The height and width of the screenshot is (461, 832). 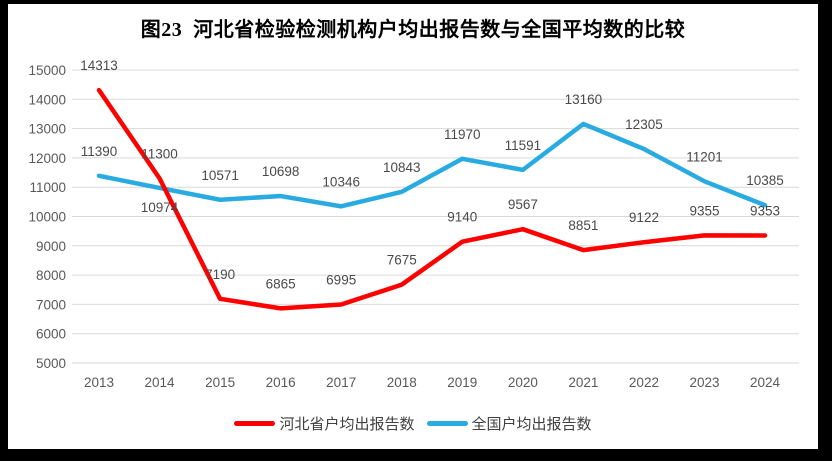 What do you see at coordinates (341, 280) in the screenshot?
I see `data-point-label: 6995` at bounding box center [341, 280].